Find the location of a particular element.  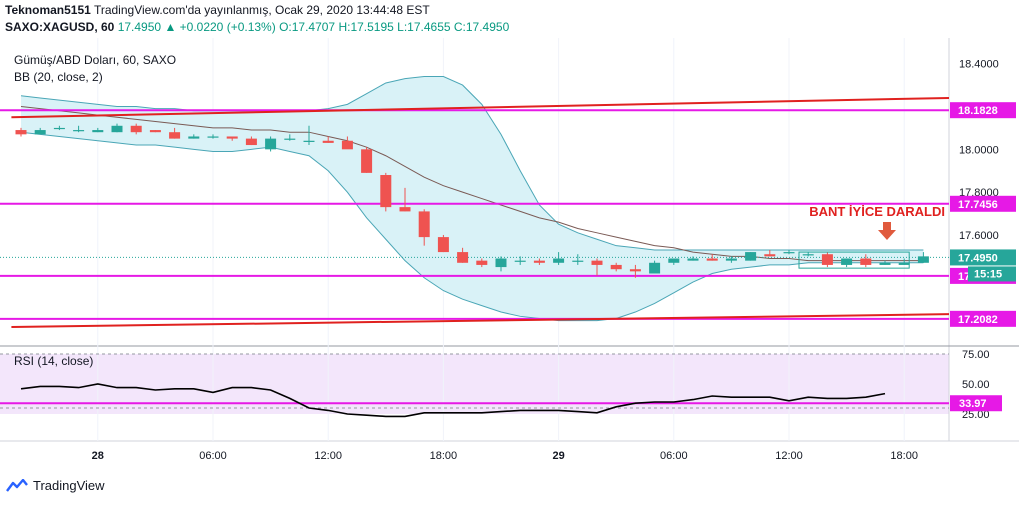

time-tick-label: 29 is located at coordinates (558, 456).